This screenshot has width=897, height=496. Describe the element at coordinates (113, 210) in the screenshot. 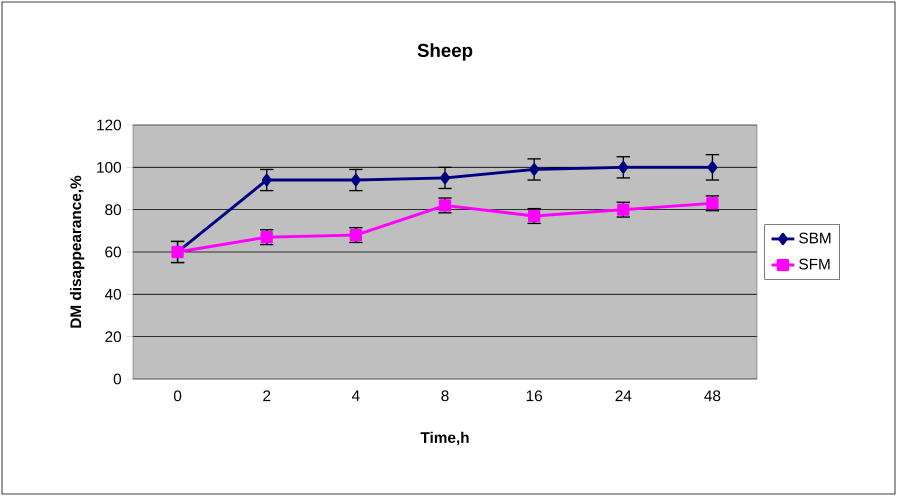

I see `y-tick-label: 80` at that location.